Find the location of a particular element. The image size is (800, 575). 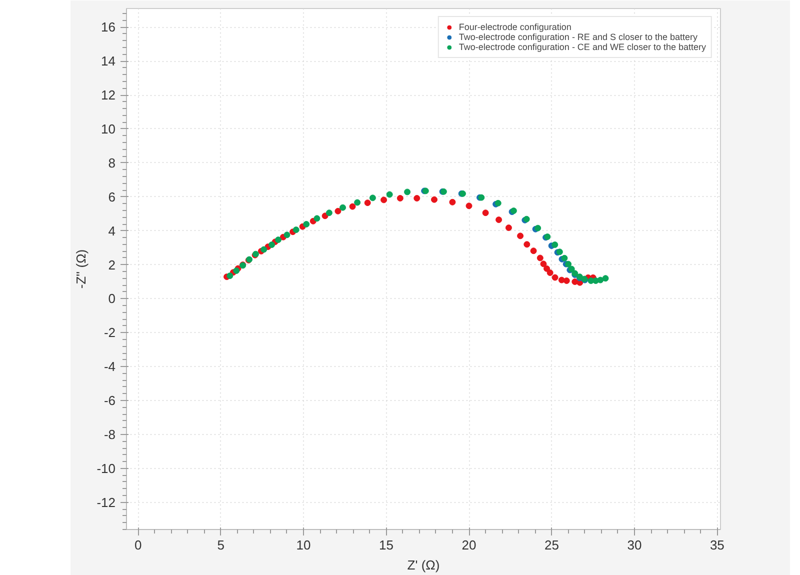

y-tick-label: 0 is located at coordinates (112, 298).